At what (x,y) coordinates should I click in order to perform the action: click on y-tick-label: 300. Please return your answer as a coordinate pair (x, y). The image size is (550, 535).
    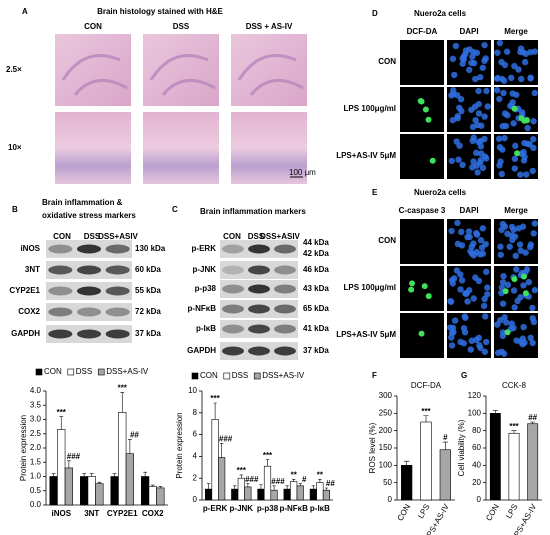
    Looking at the image, I should click on (386, 395).